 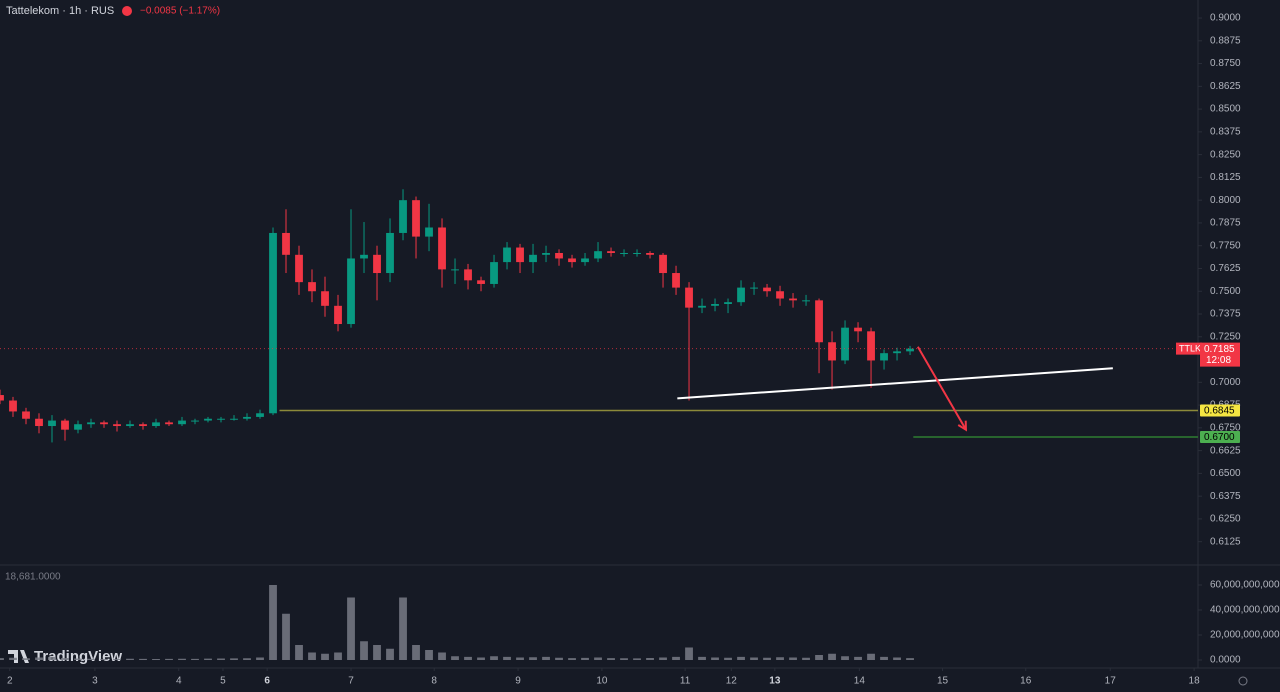 I want to click on volume-tick-label: 60,000,000,000.0000, so click(x=1245, y=585).